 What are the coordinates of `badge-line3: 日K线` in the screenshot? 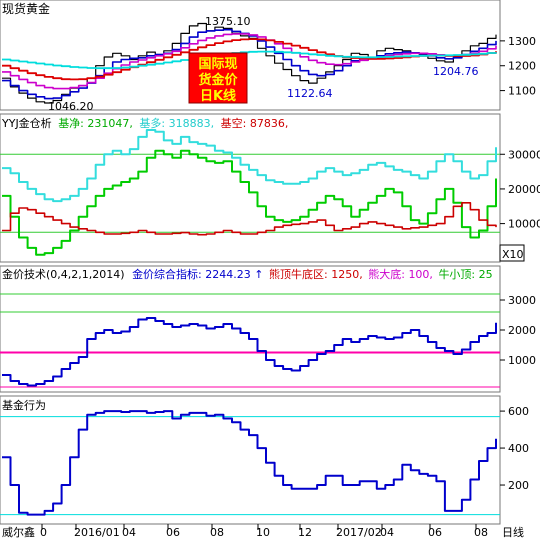 It's located at (218, 96).